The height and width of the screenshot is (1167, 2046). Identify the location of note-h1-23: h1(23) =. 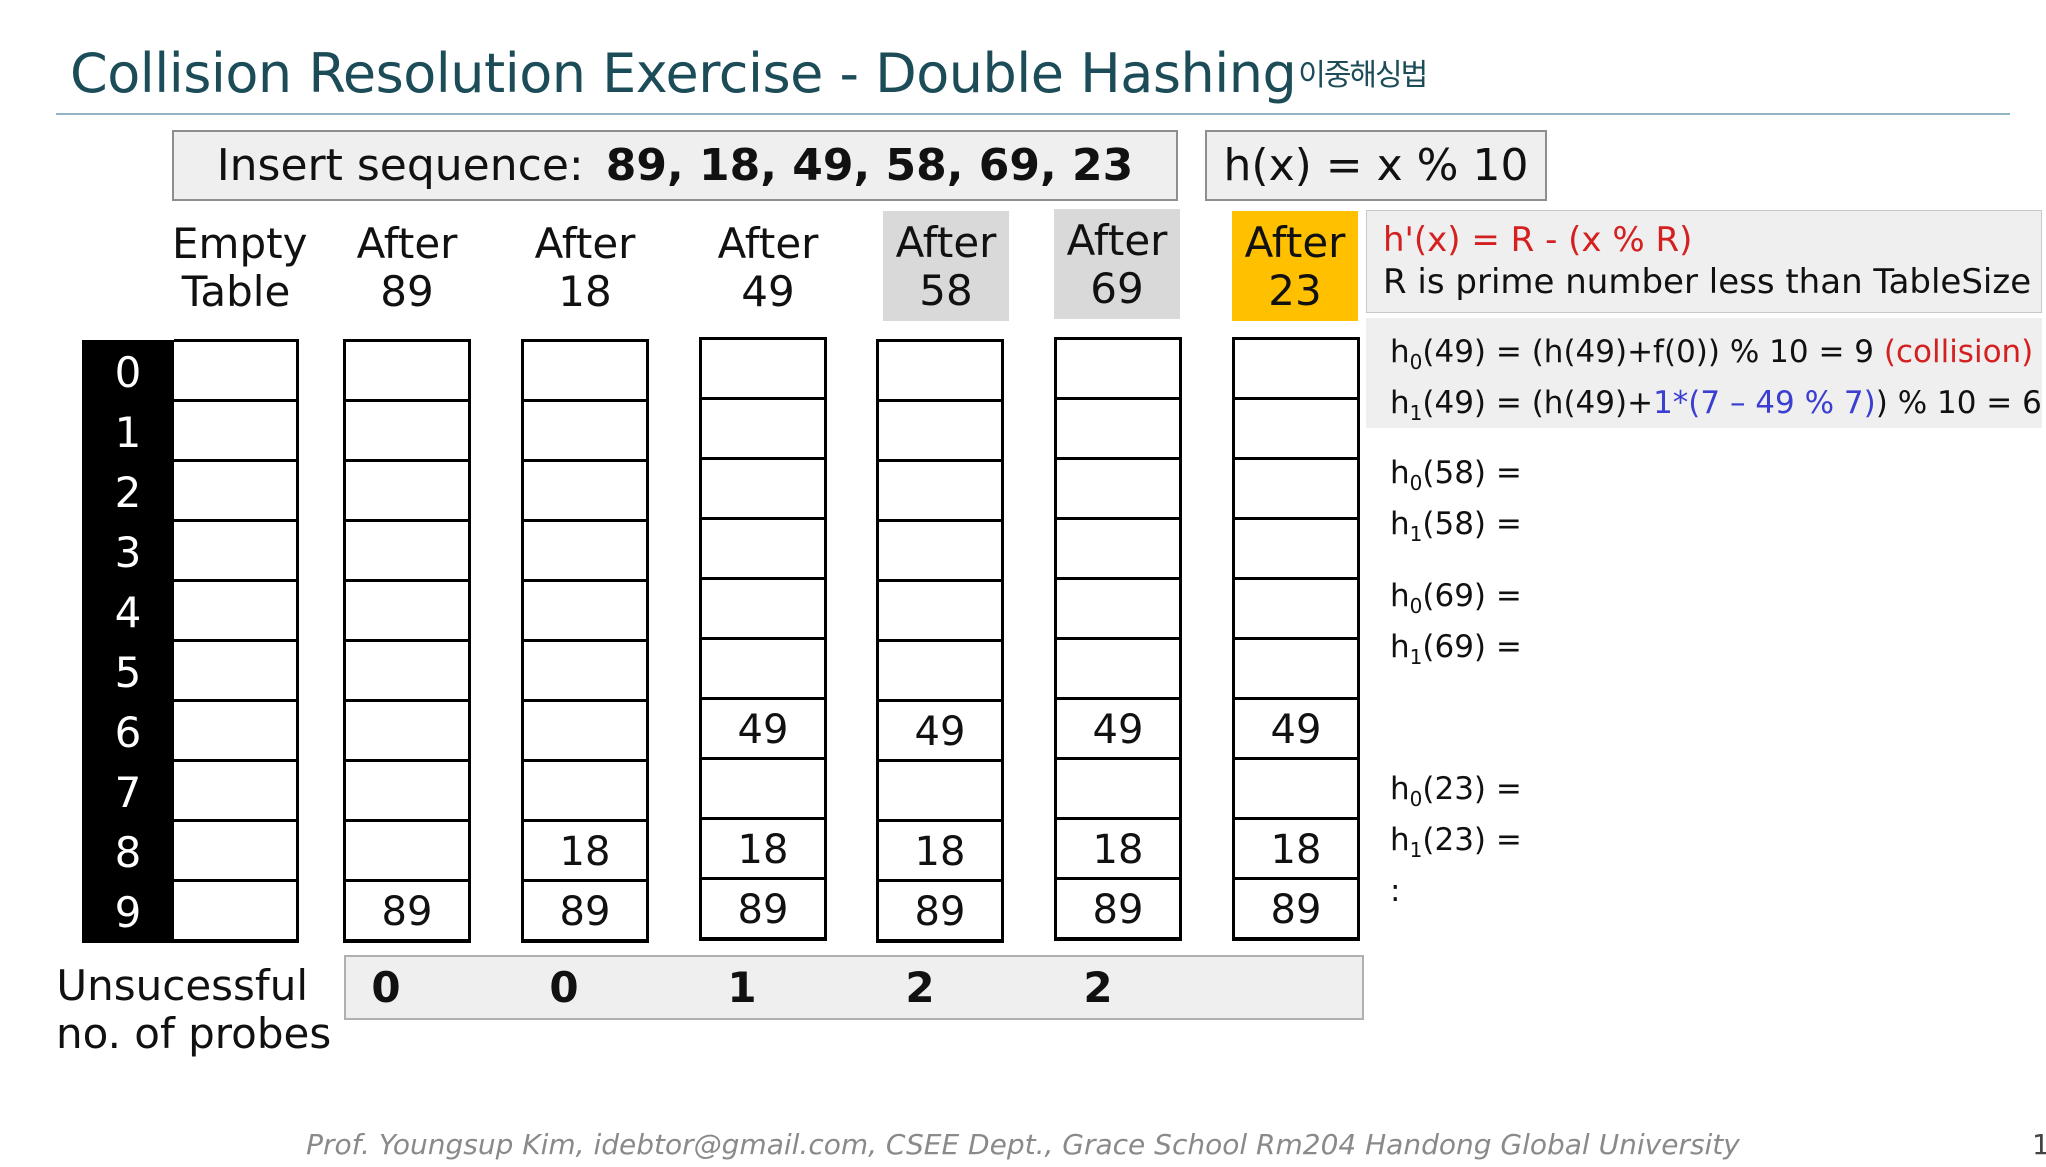
(1456, 842).